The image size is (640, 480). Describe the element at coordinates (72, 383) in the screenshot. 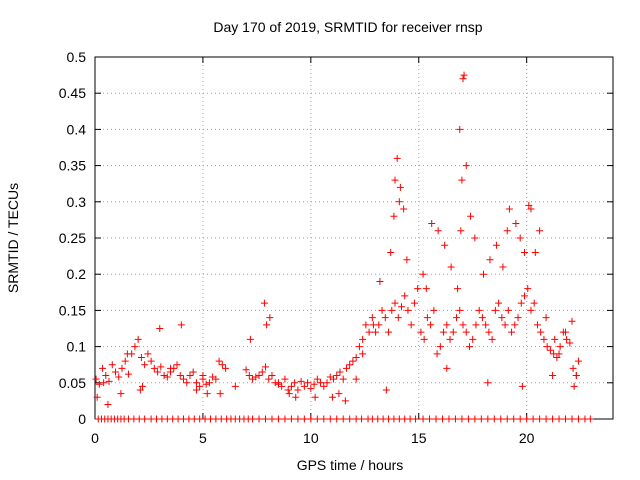

I see `y-tick-label: 0.05` at that location.